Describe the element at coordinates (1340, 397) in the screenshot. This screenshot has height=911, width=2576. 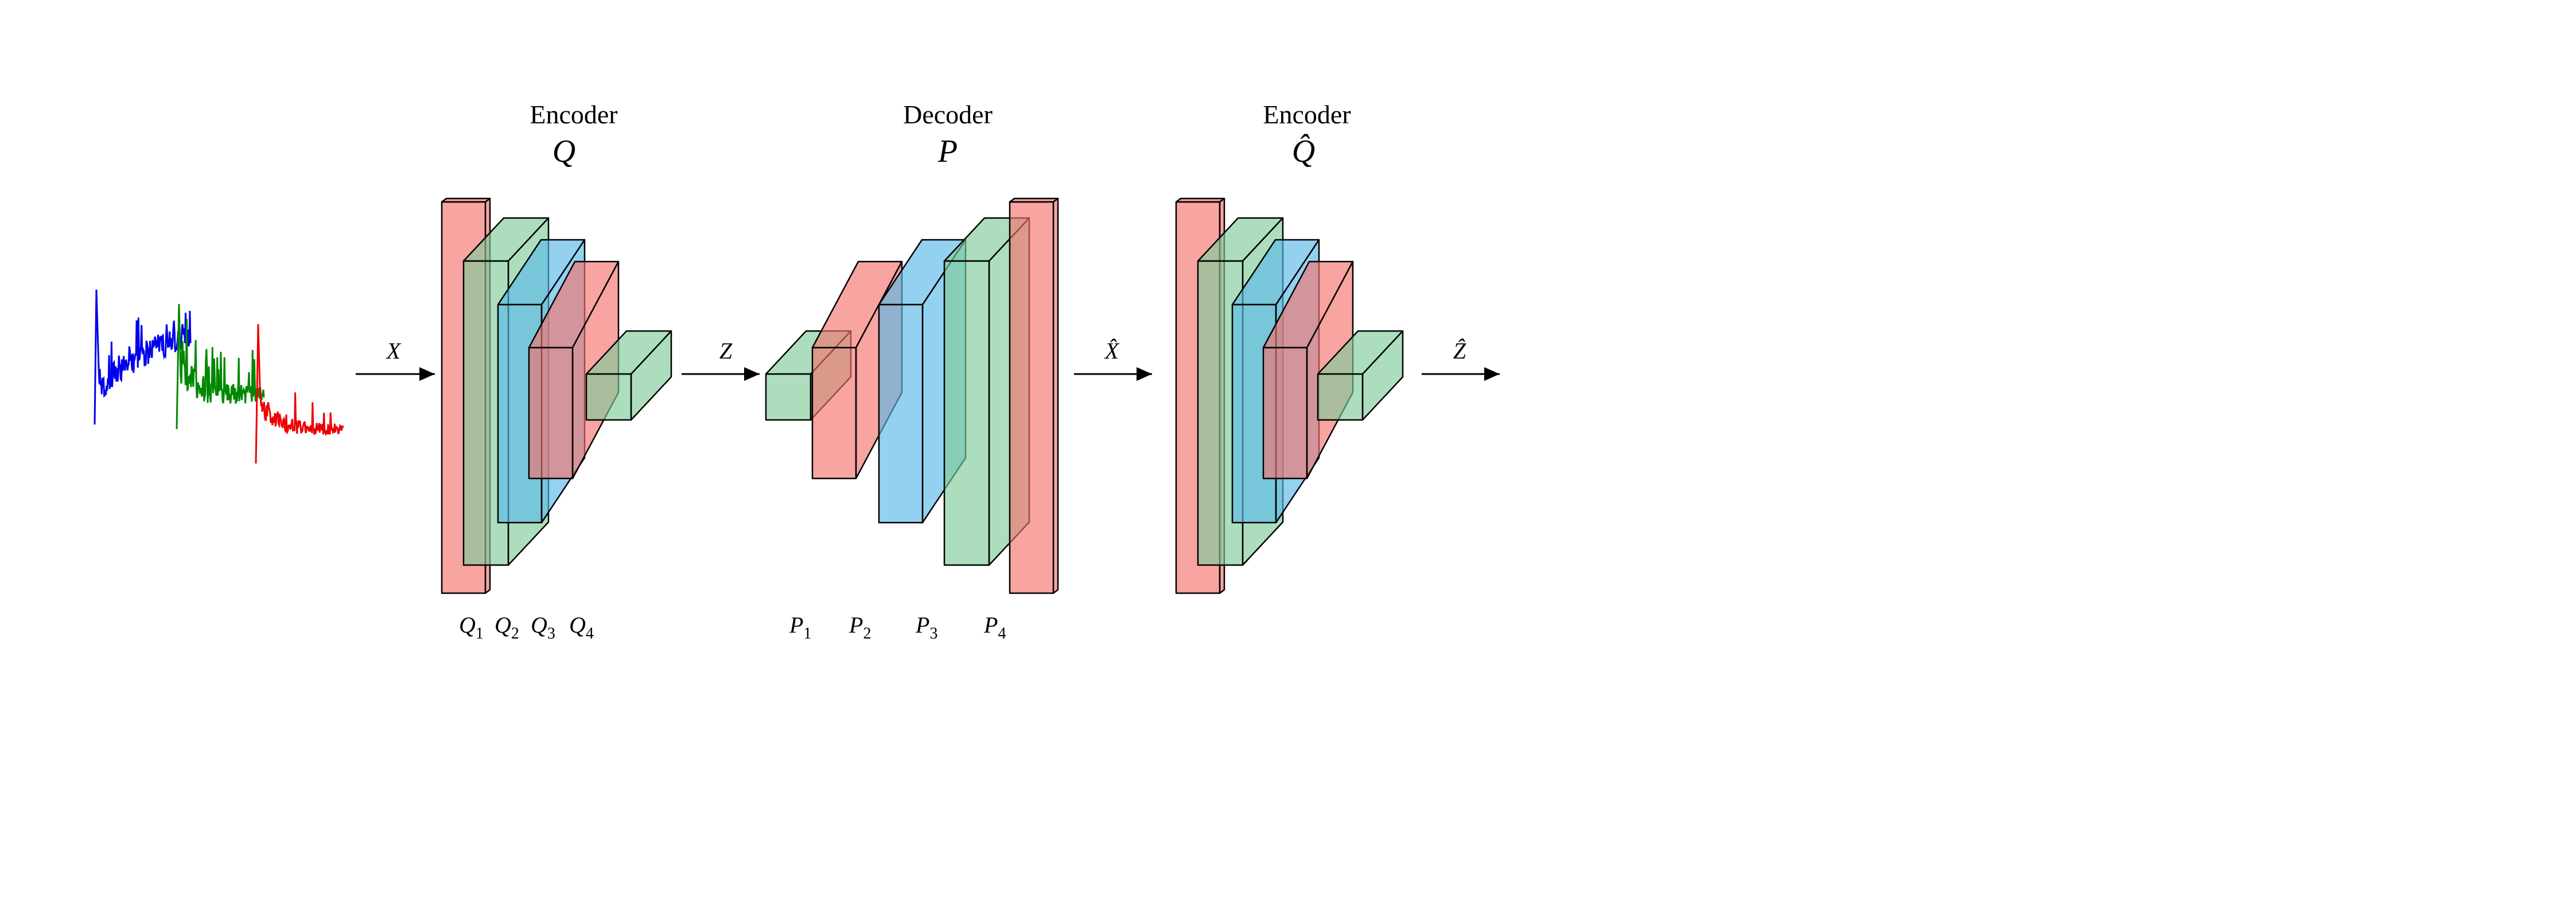
I see `block-qh5-front` at that location.